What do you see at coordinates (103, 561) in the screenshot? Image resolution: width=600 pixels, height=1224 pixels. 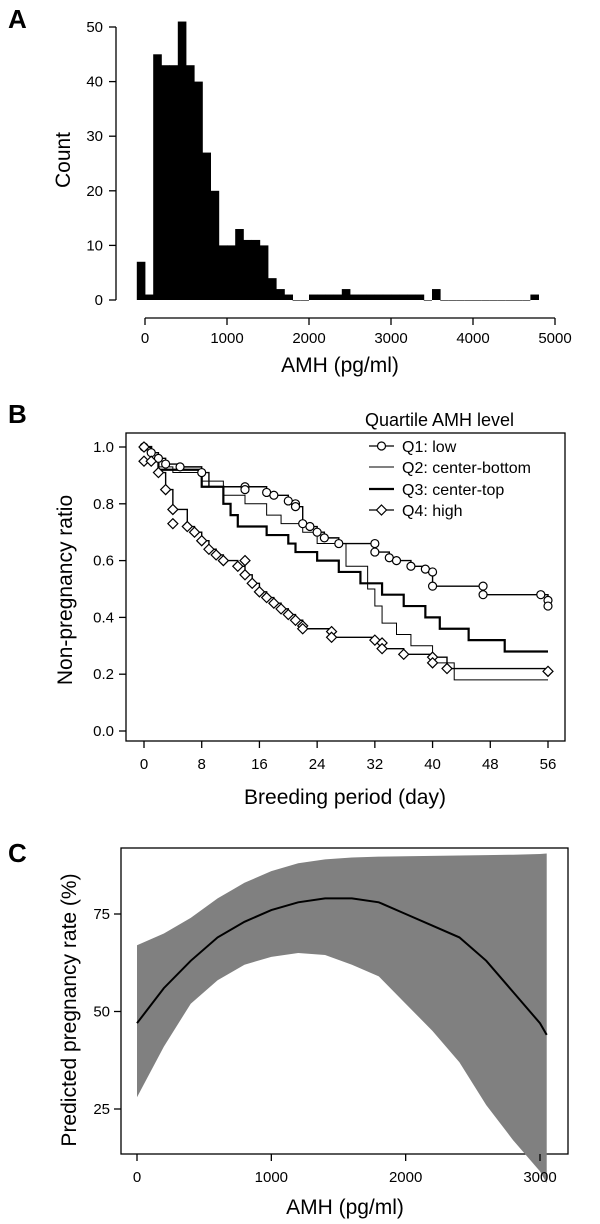 I see `survival-y-tick-label: 0.6` at bounding box center [103, 561].